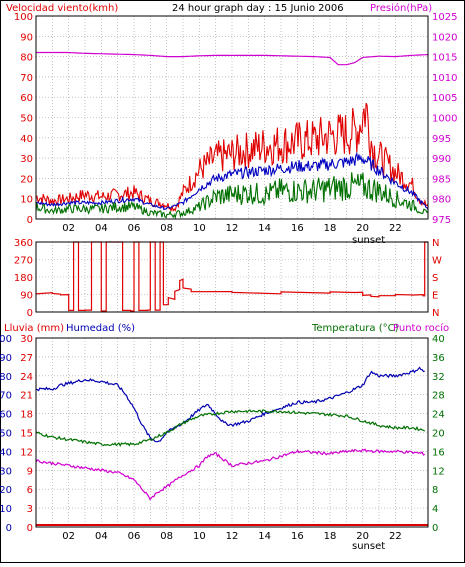  What do you see at coordinates (26, 415) in the screenshot?
I see `y-tick-label-left: 18` at bounding box center [26, 415].